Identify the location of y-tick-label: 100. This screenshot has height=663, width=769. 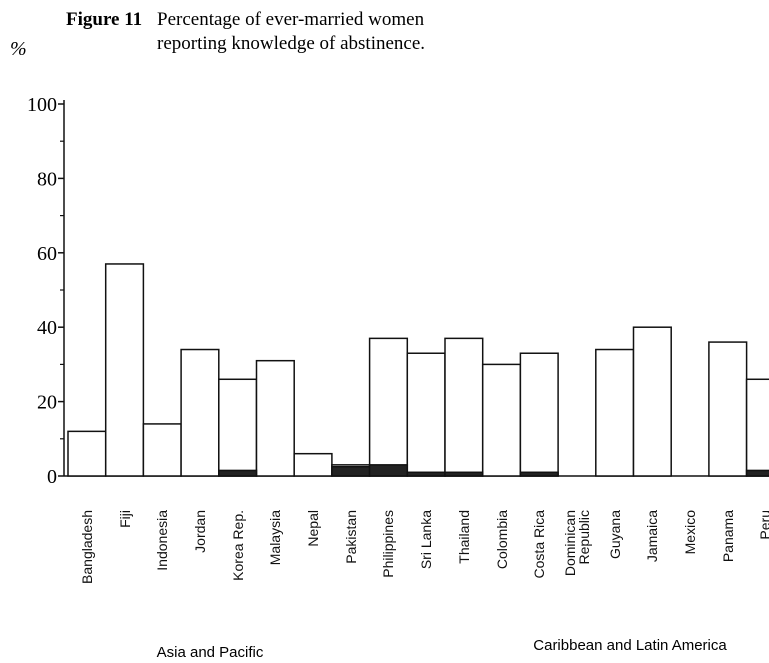
(42, 105).